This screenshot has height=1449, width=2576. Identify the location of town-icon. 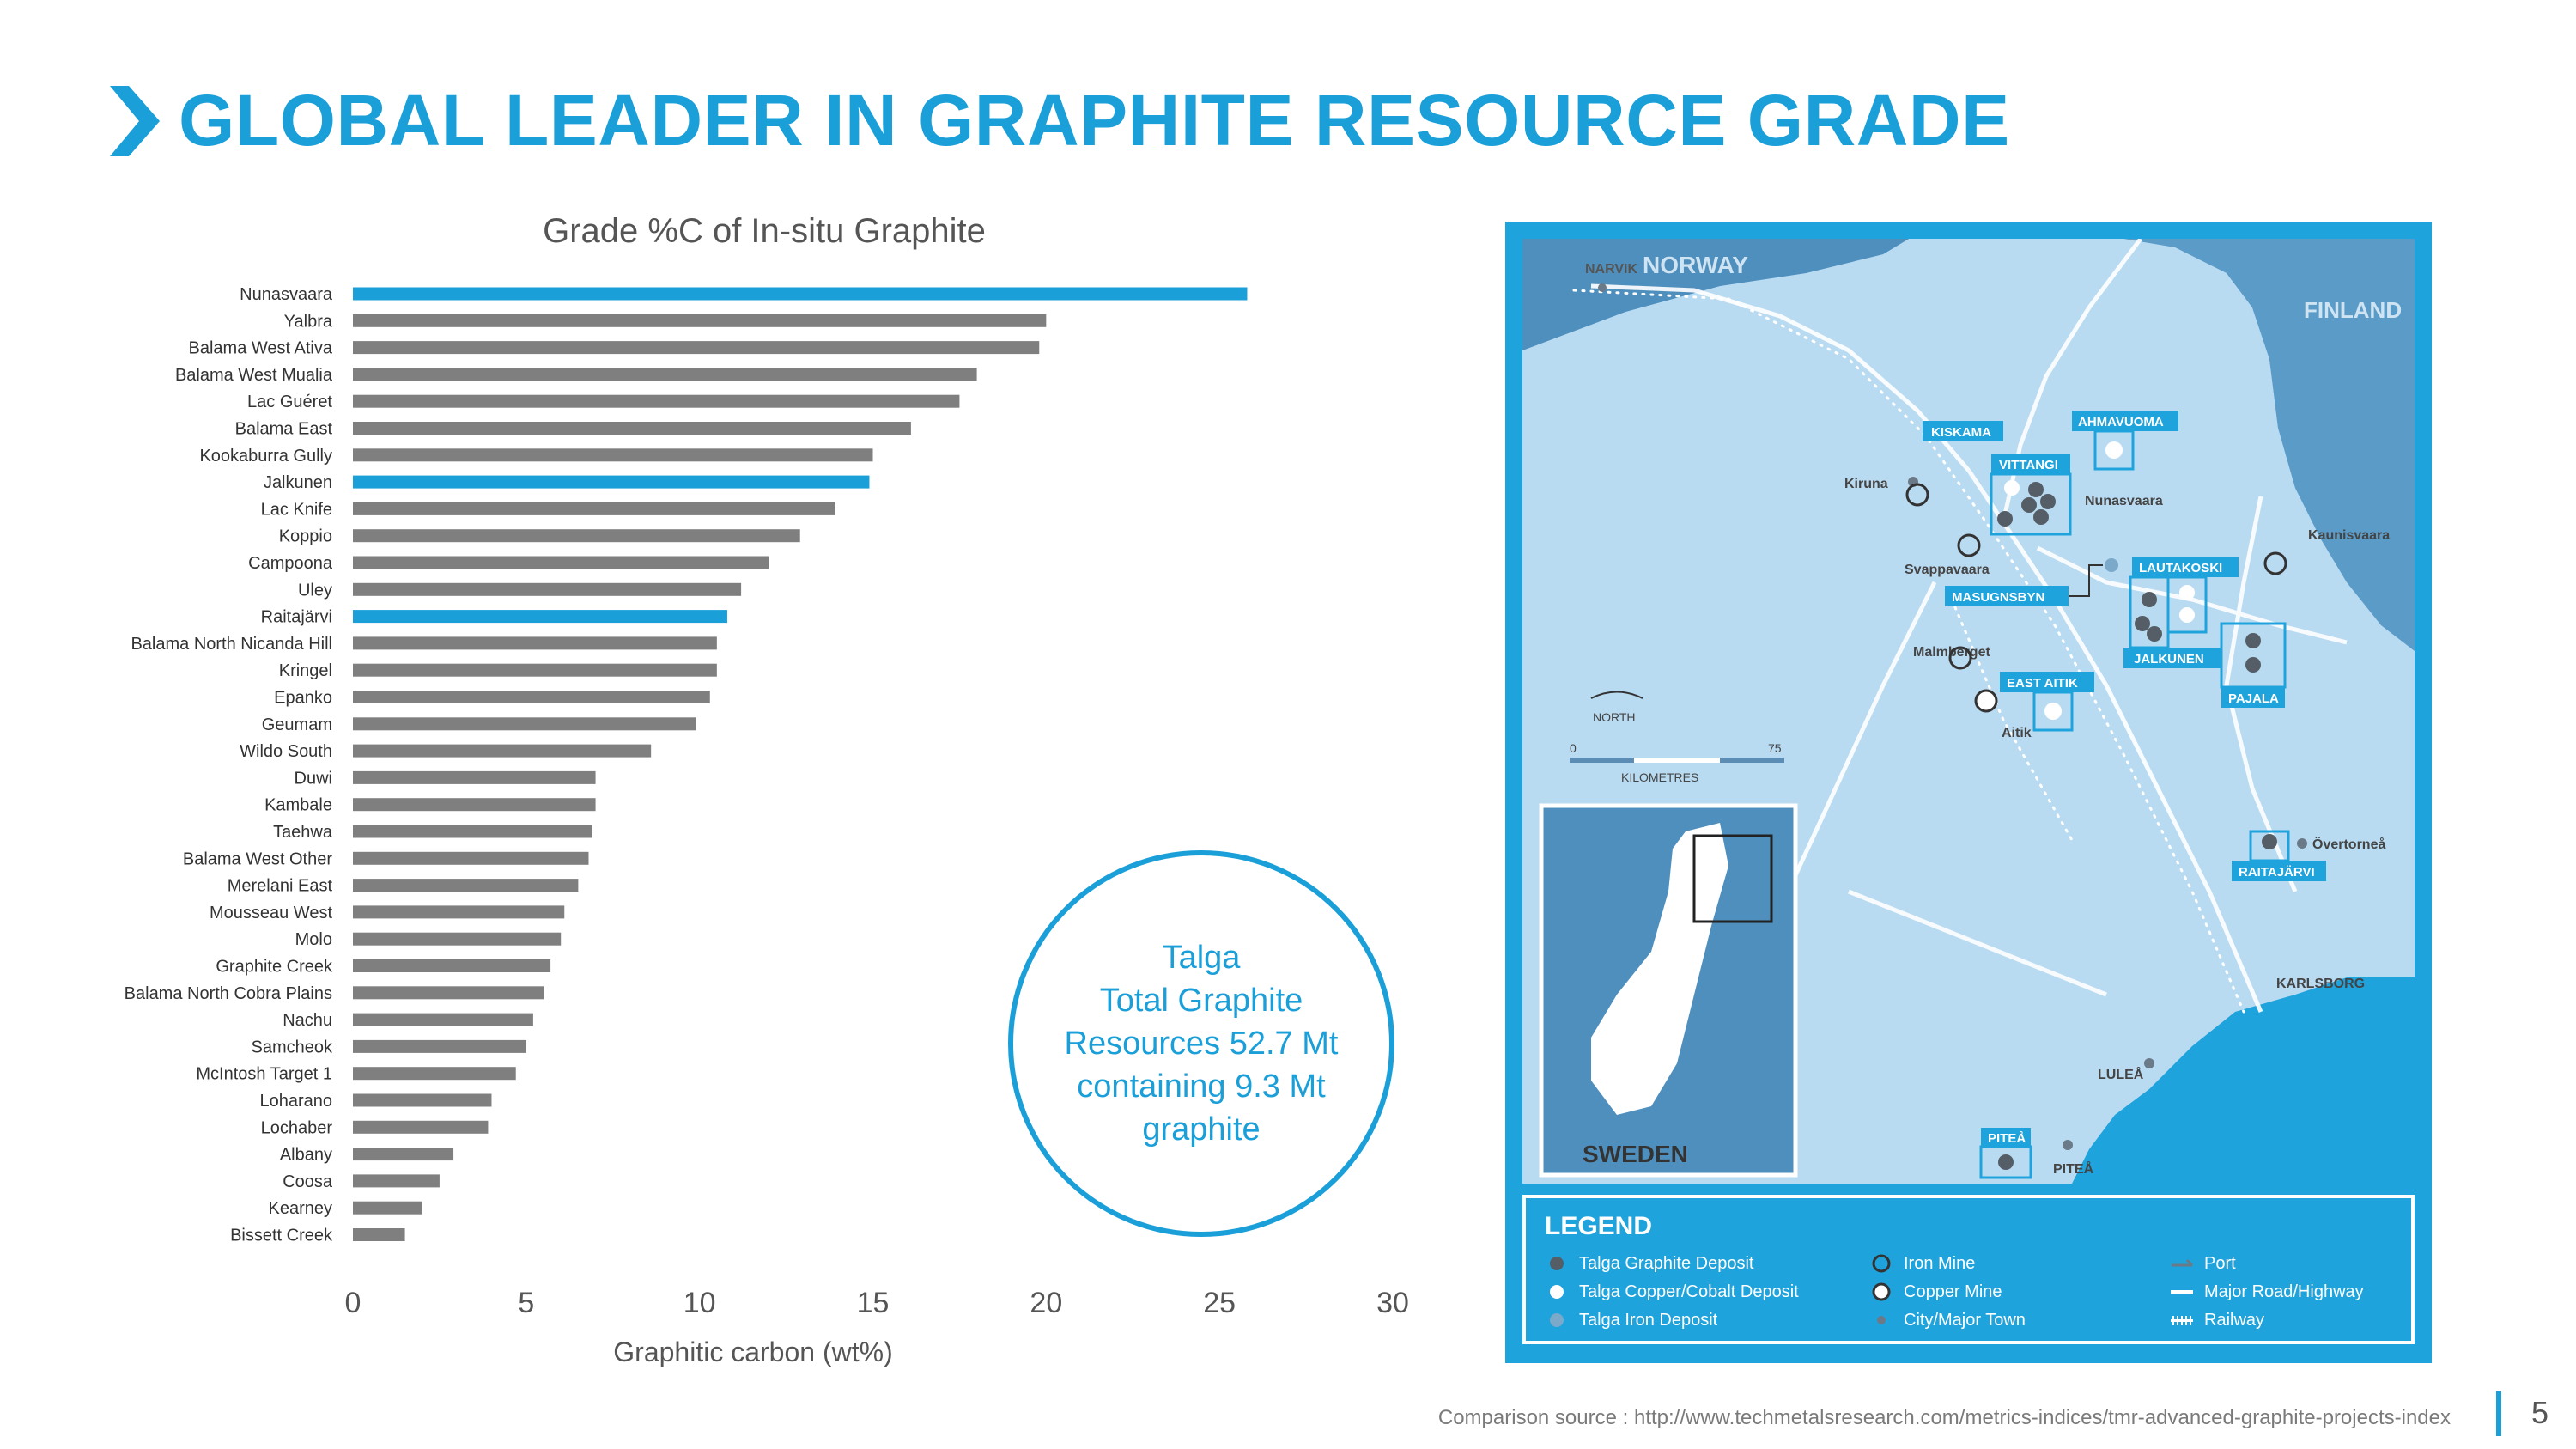
(1881, 1320).